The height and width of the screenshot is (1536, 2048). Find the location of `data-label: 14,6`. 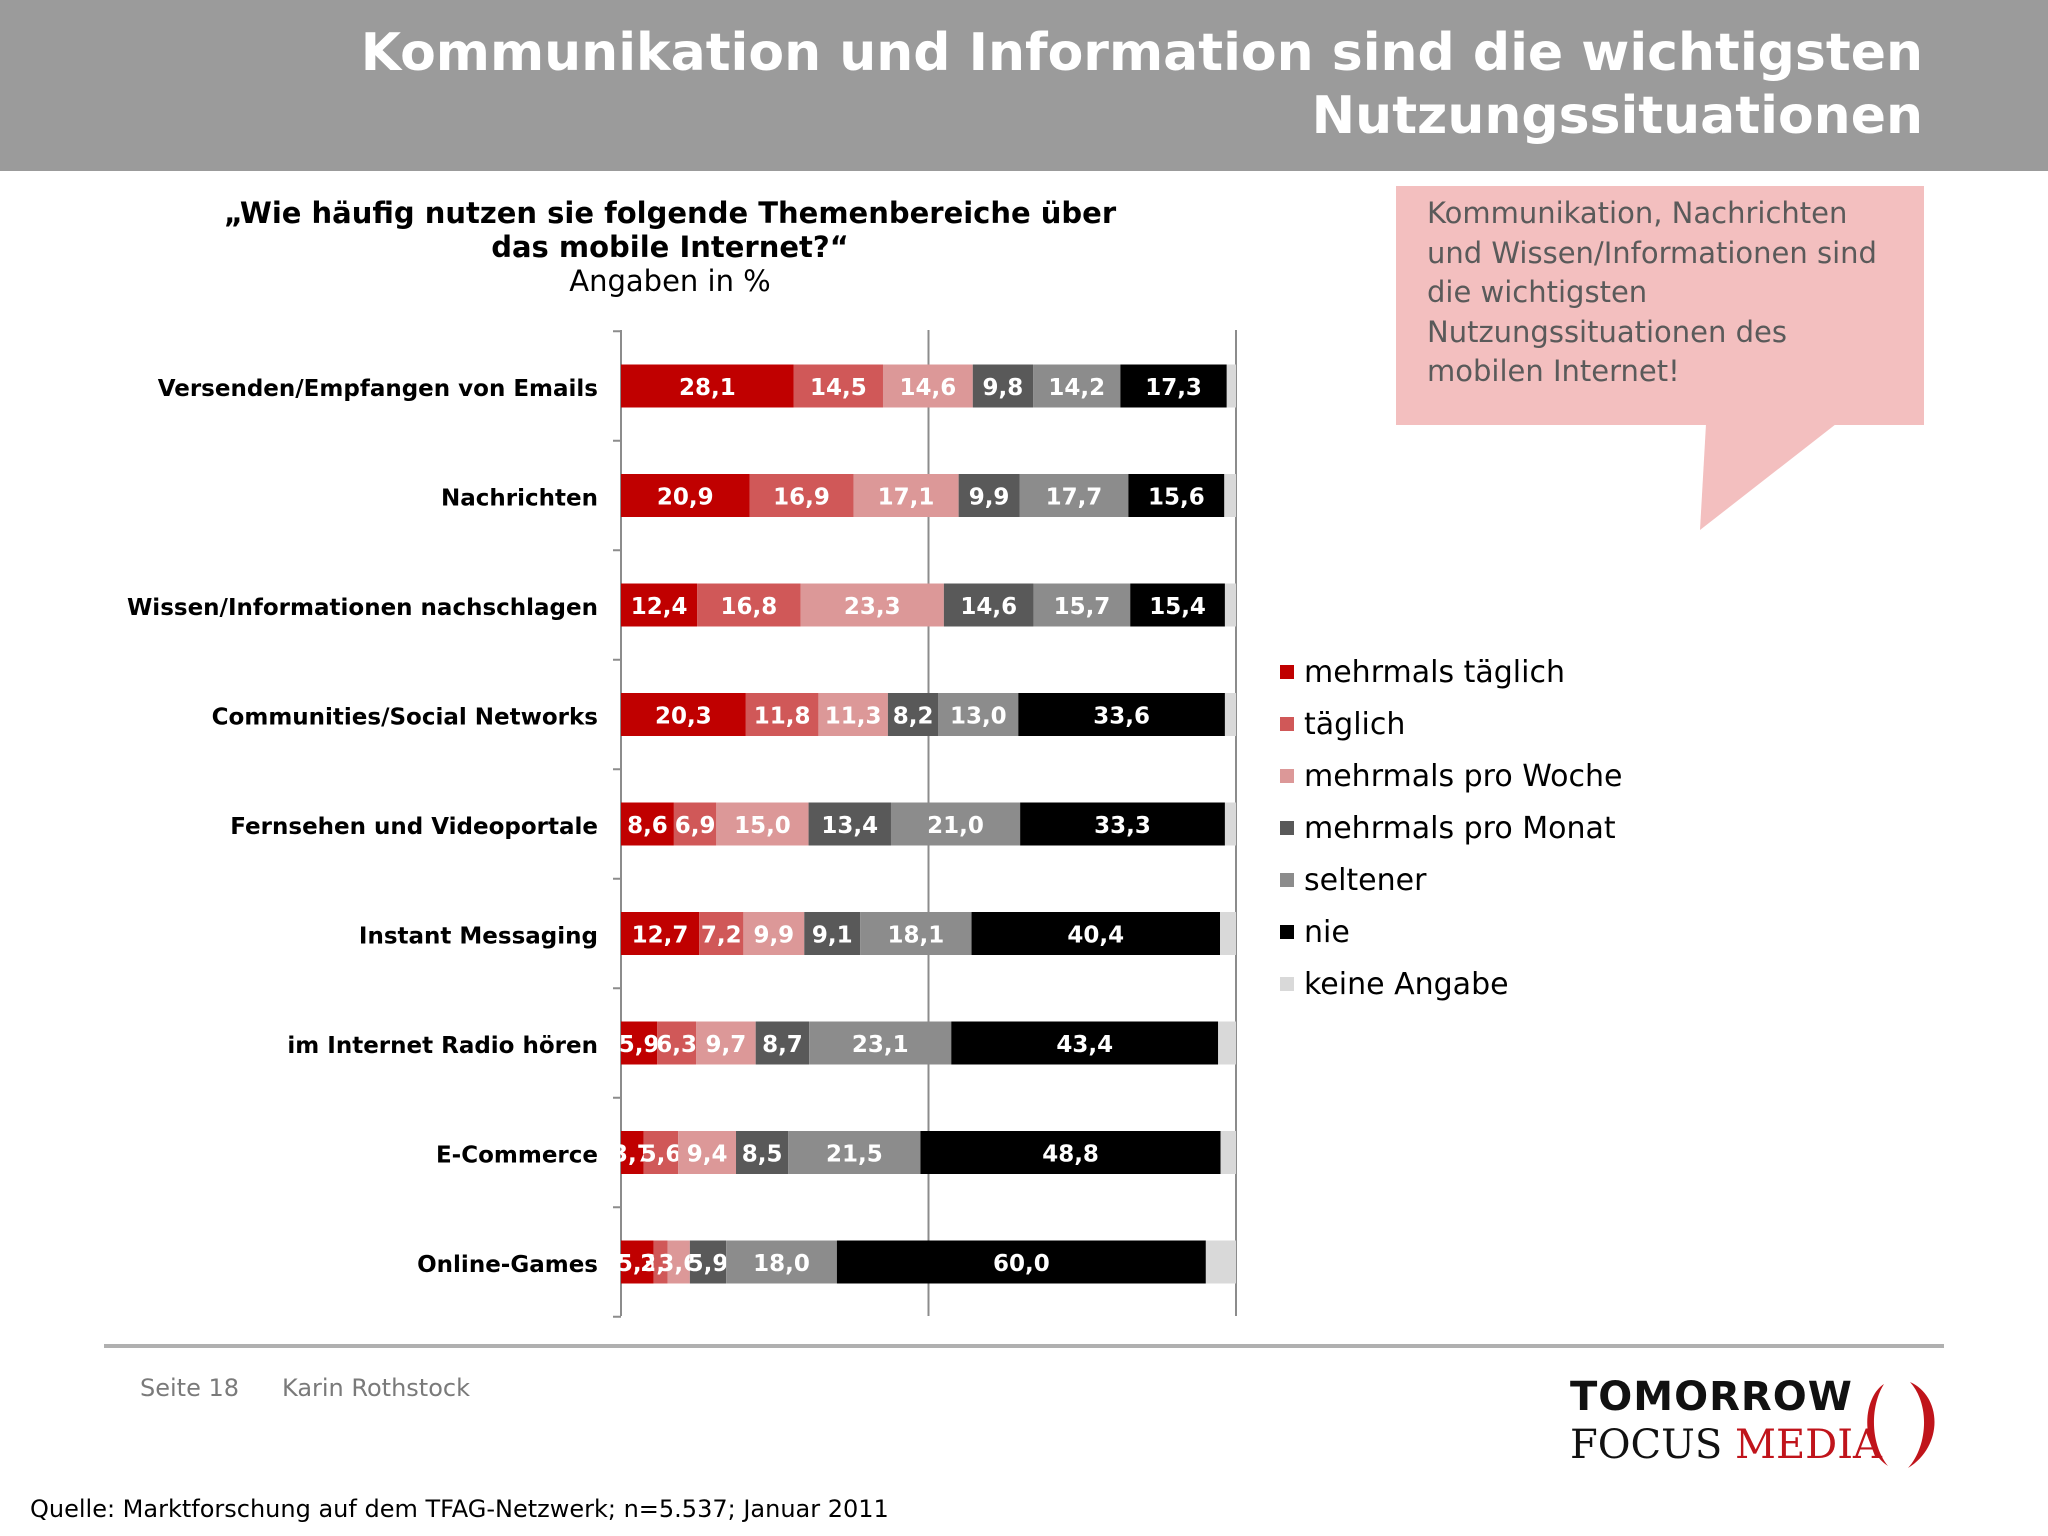

data-label: 14,6 is located at coordinates (928, 388).